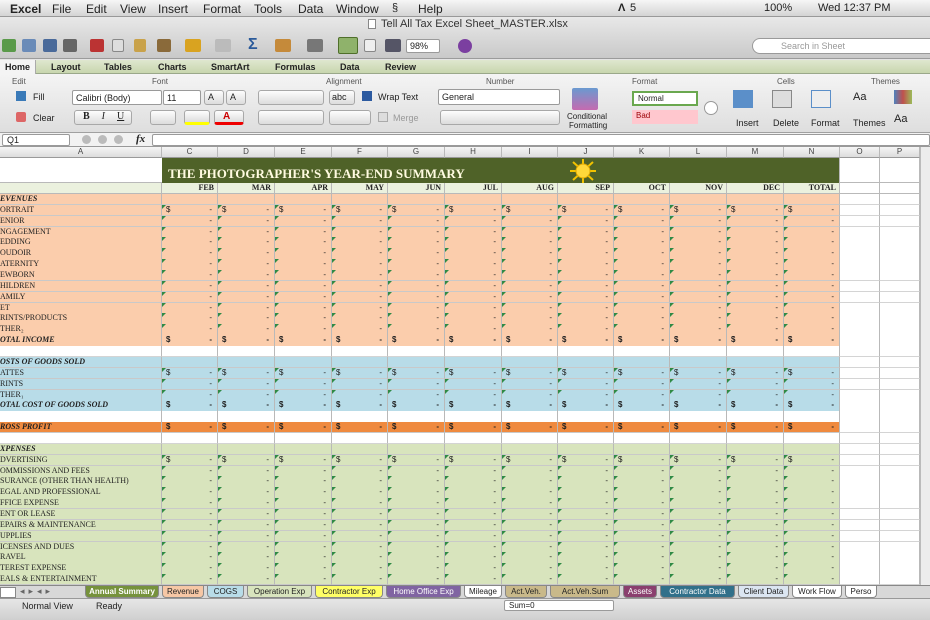 This screenshot has height=620, width=930. What do you see at coordinates (821, 99) in the screenshot?
I see `format-icon` at bounding box center [821, 99].